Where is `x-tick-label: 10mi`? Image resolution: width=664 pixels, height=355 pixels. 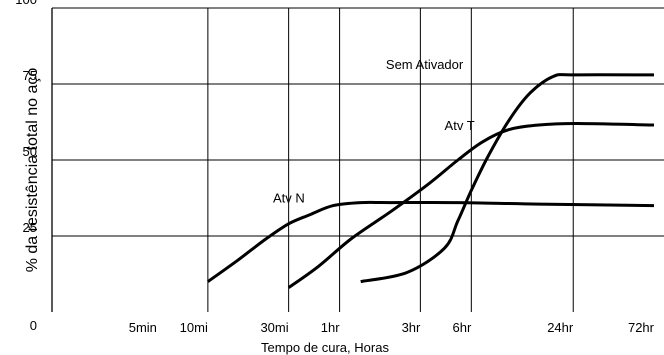
x-tick-label: 10mi is located at coordinates (194, 327).